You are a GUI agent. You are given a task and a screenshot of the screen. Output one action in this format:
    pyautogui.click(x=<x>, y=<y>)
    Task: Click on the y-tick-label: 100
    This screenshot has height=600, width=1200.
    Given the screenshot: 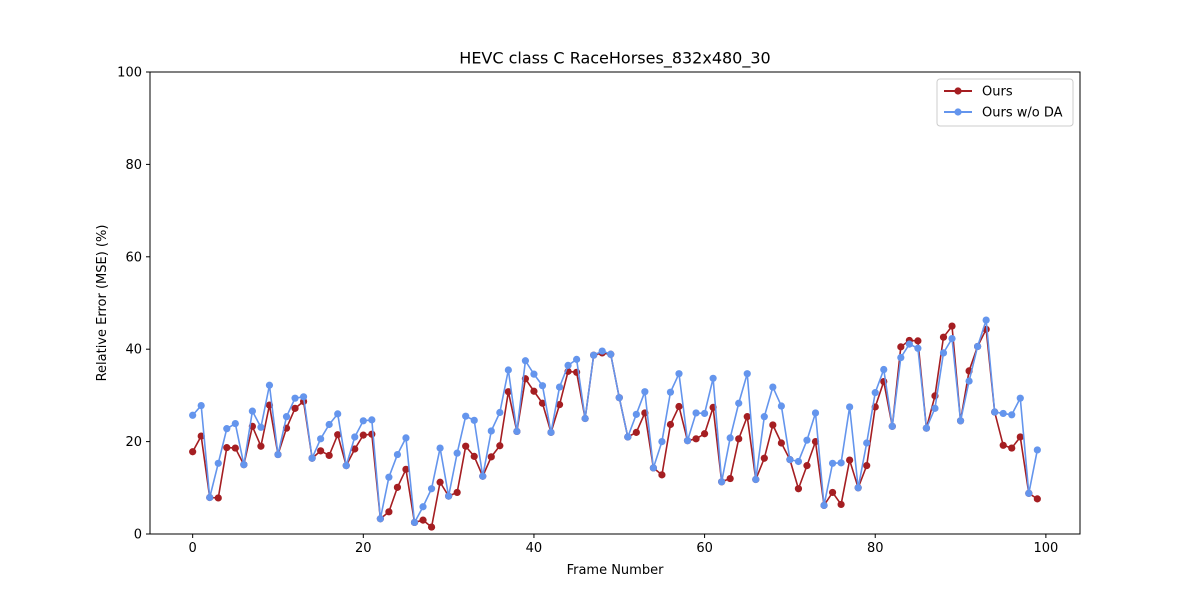 What is the action you would take?
    pyautogui.click(x=129, y=73)
    